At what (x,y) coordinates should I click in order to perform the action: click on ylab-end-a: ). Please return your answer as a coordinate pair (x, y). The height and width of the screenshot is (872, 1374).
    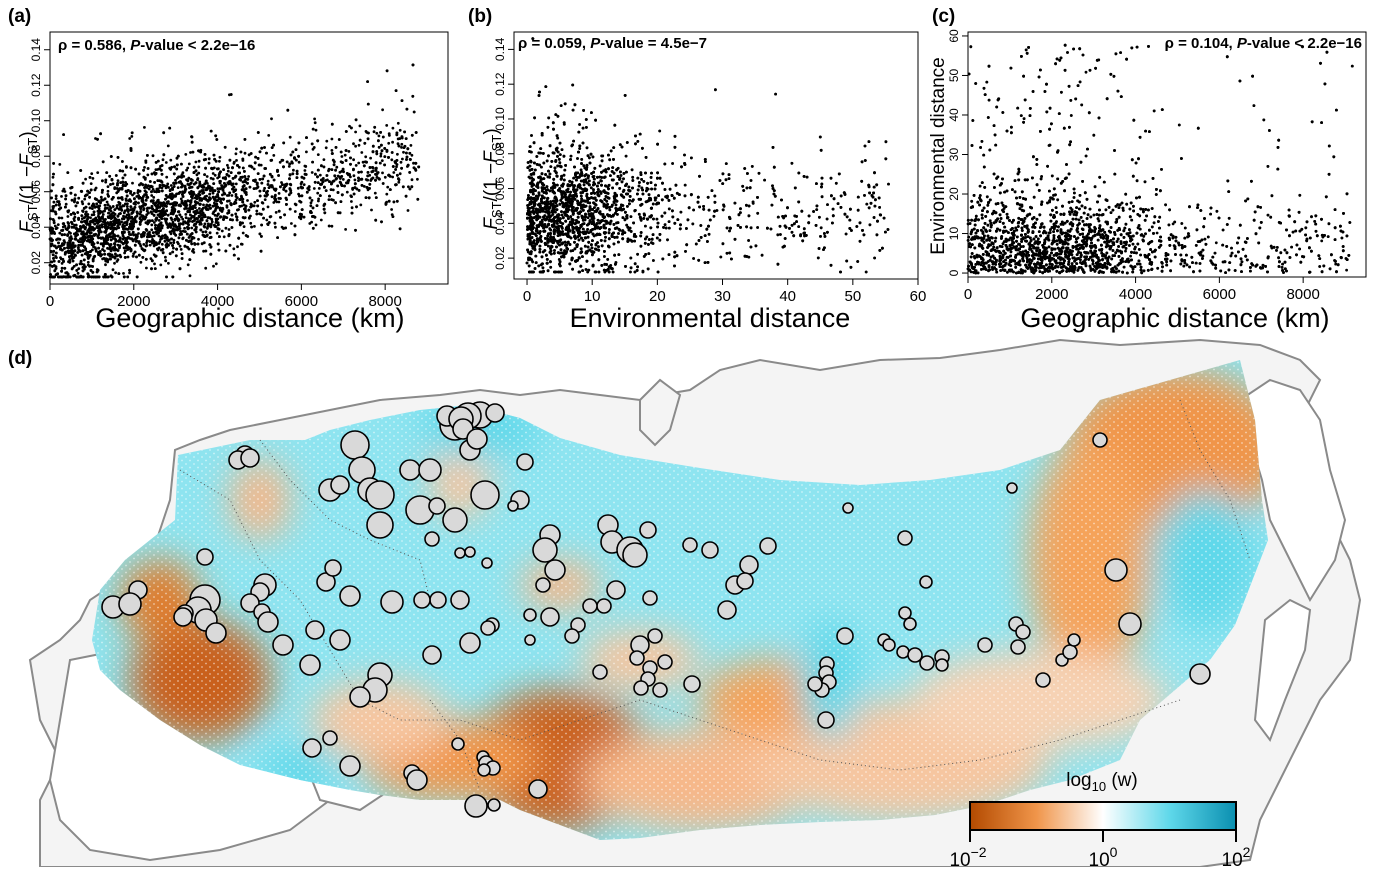
    Looking at the image, I should click on (27, 134).